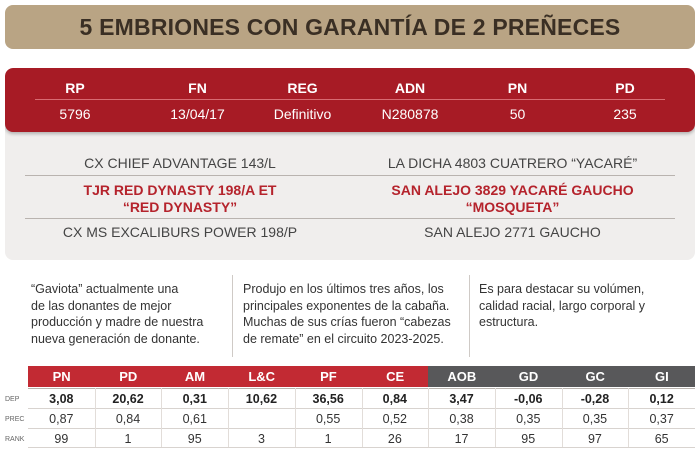  What do you see at coordinates (261, 439) in the screenshot?
I see `stats-cell: 3` at bounding box center [261, 439].